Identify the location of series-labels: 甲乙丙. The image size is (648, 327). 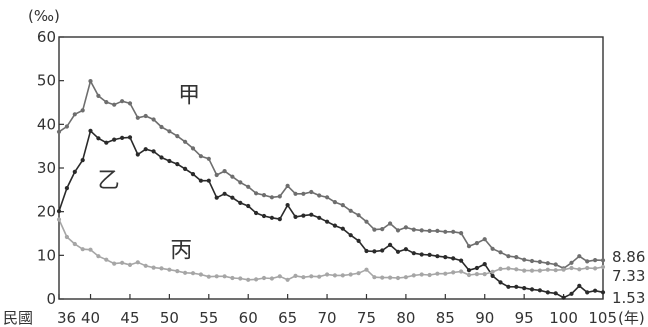
(149, 174).